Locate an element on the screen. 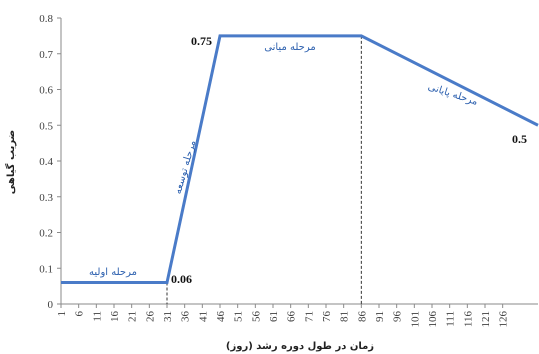 The width and height of the screenshot is (539, 354). y-axis-ticks: 0 0.1 0.2 0.3 0.4 0.5 0.6 0.7 0.8 is located at coordinates (50, 162).